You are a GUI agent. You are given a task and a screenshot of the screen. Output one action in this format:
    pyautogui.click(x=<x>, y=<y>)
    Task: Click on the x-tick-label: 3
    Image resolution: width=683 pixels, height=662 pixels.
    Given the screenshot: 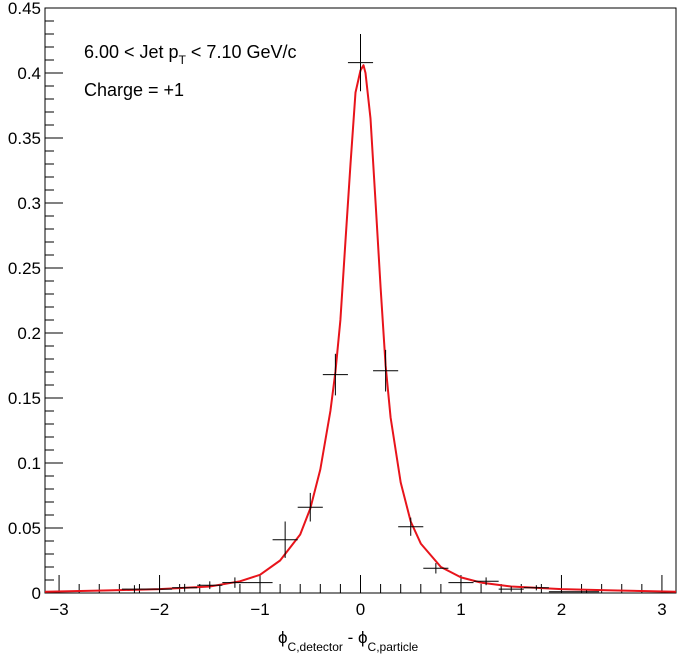 What is the action you would take?
    pyautogui.click(x=661, y=609)
    